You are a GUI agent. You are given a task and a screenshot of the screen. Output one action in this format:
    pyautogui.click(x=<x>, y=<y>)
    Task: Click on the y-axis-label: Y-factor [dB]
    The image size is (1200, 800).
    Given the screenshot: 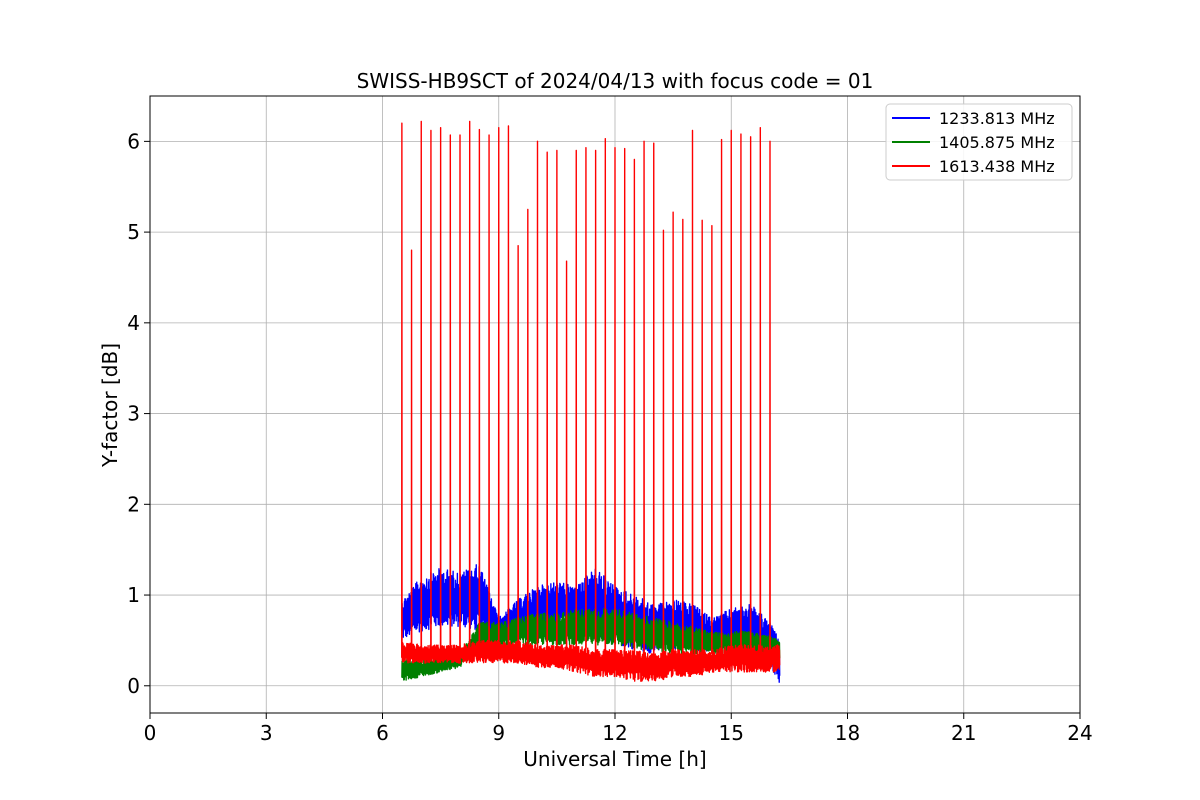 What is the action you would take?
    pyautogui.click(x=110, y=405)
    